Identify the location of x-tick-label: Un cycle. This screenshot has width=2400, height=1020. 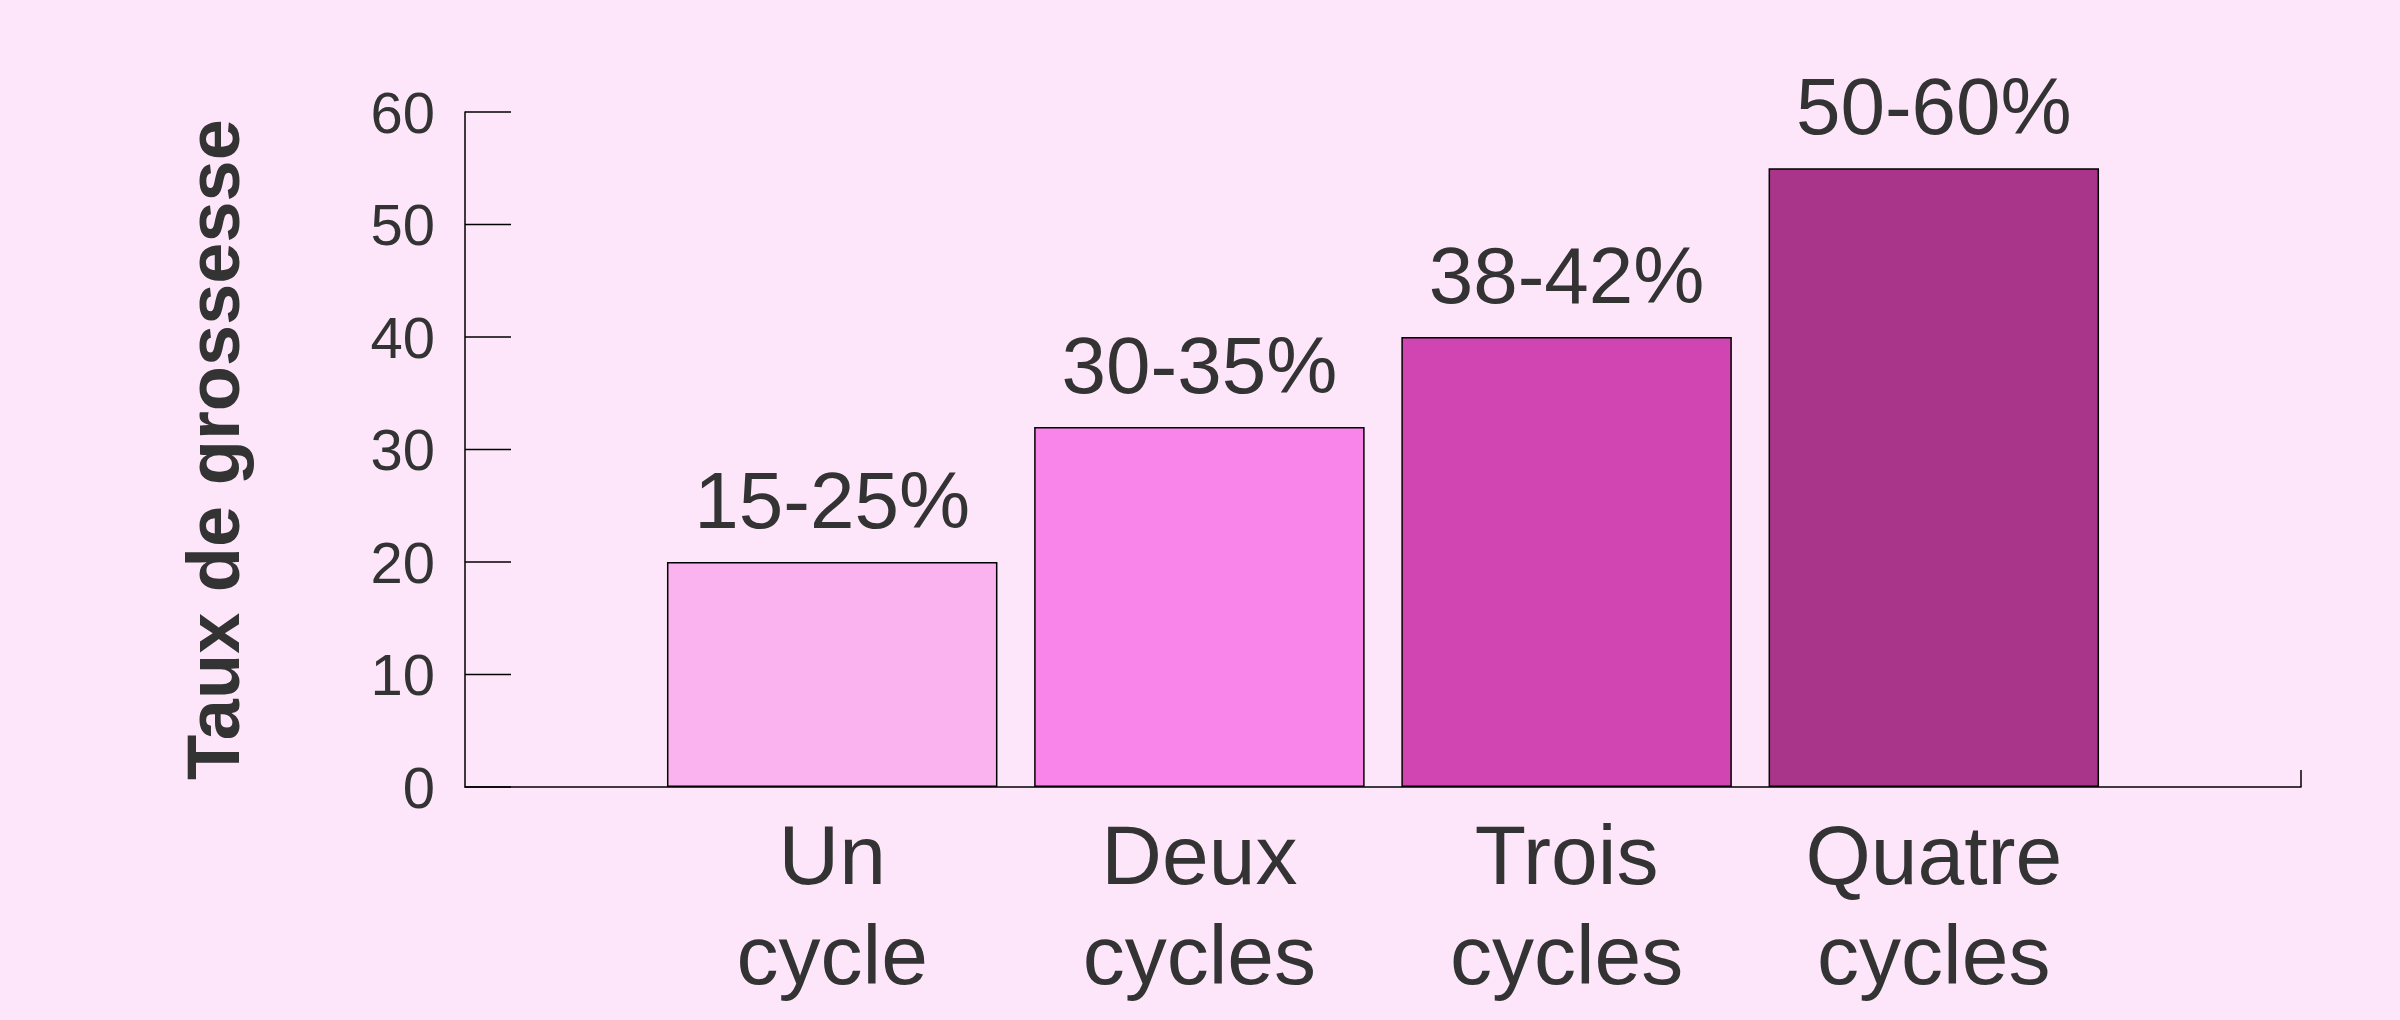
(832, 905).